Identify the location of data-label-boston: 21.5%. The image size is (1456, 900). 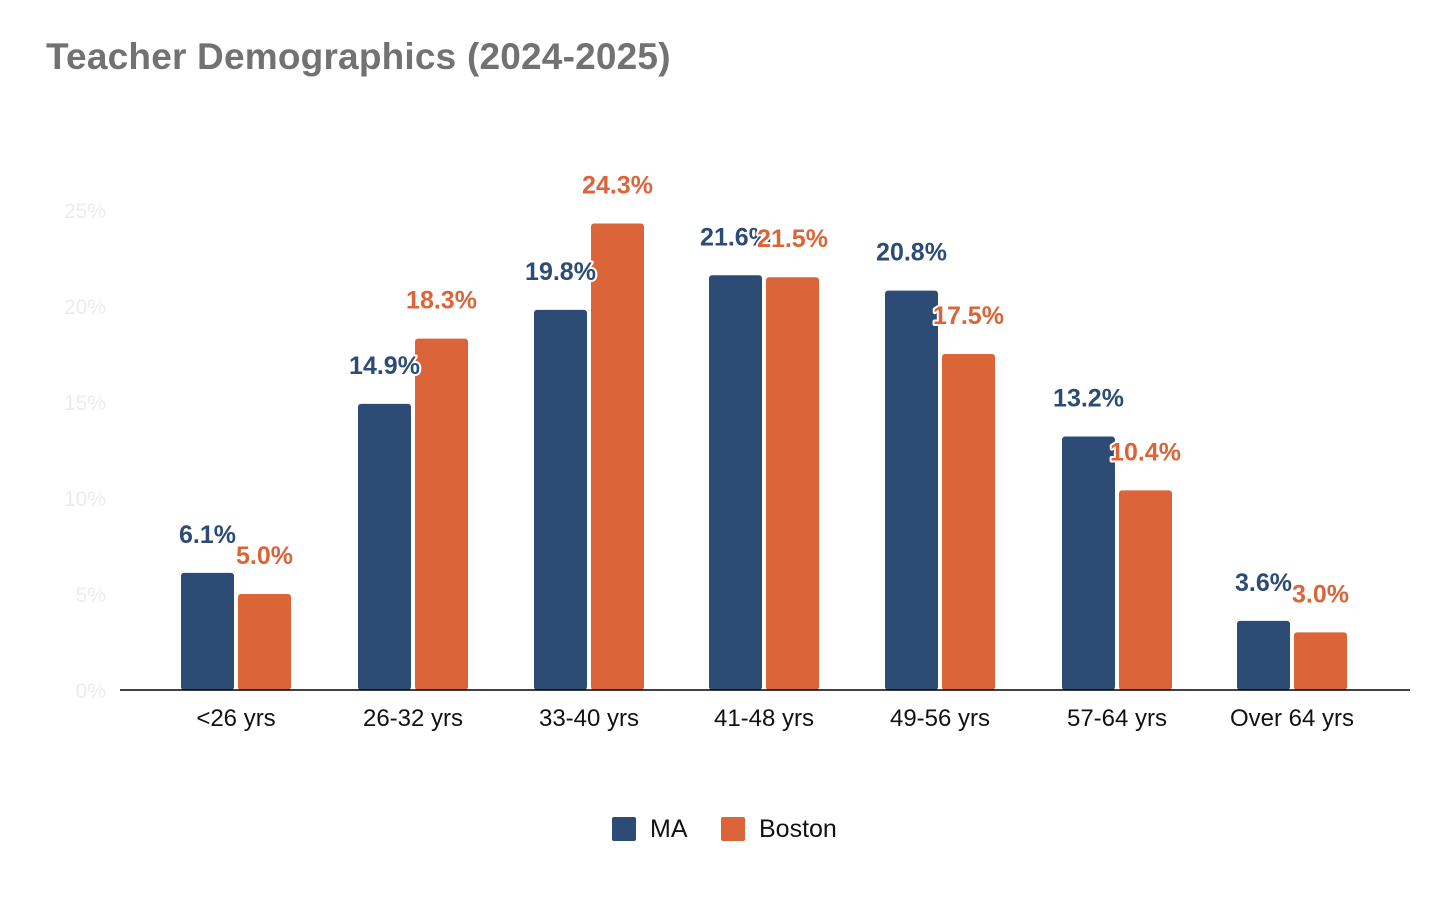
(792, 239).